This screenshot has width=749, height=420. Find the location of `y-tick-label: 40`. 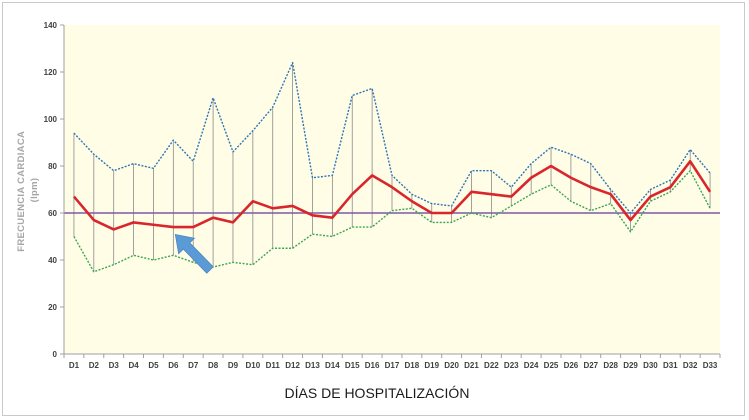

y-tick-label: 40 is located at coordinates (52, 260).